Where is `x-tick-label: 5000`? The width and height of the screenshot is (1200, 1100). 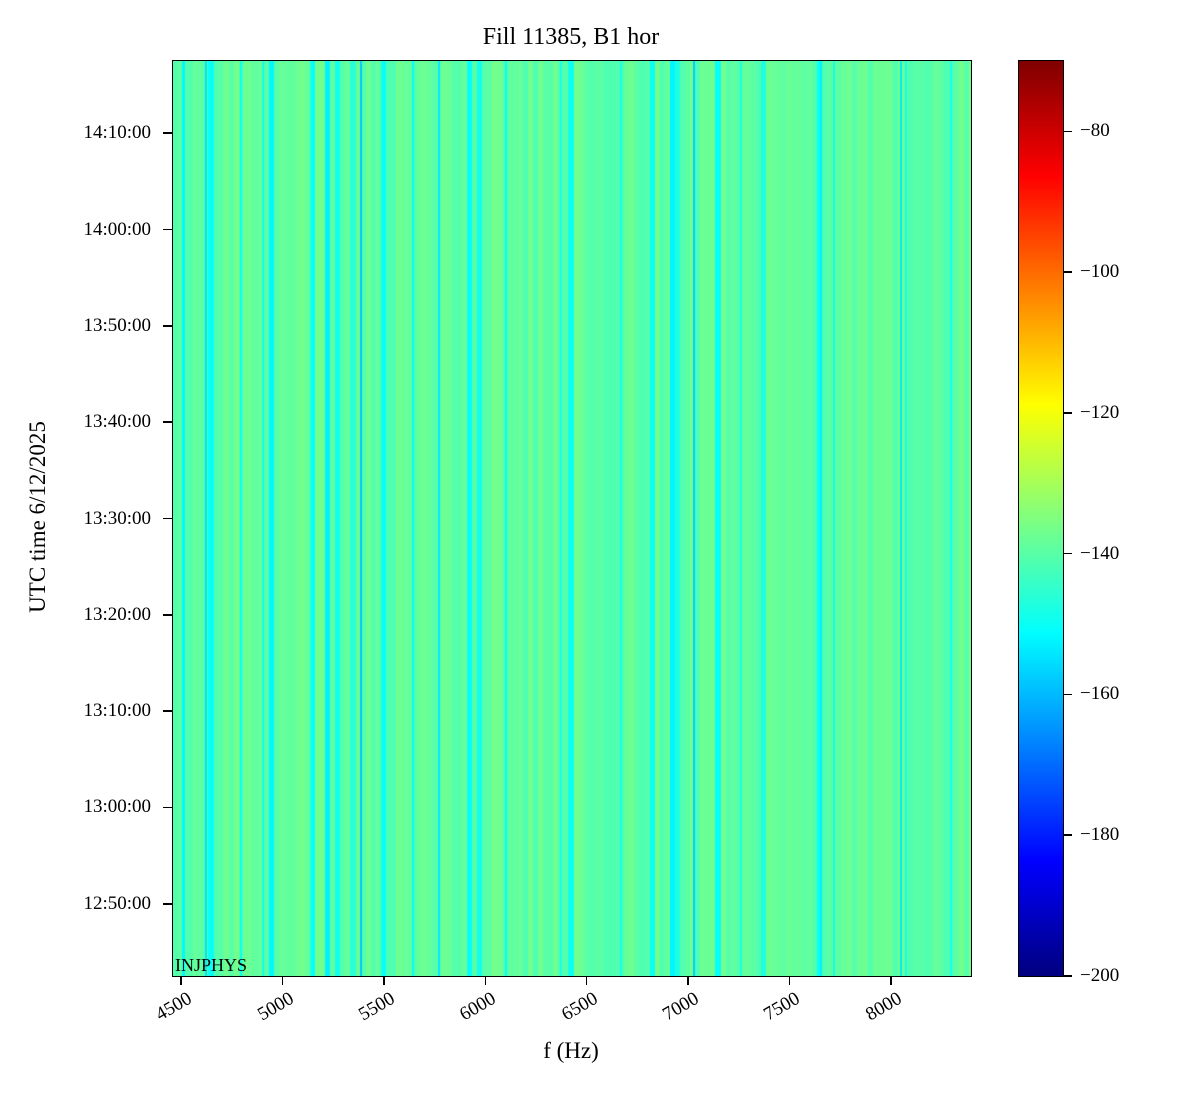
x-tick-label: 5000 is located at coordinates (275, 1007).